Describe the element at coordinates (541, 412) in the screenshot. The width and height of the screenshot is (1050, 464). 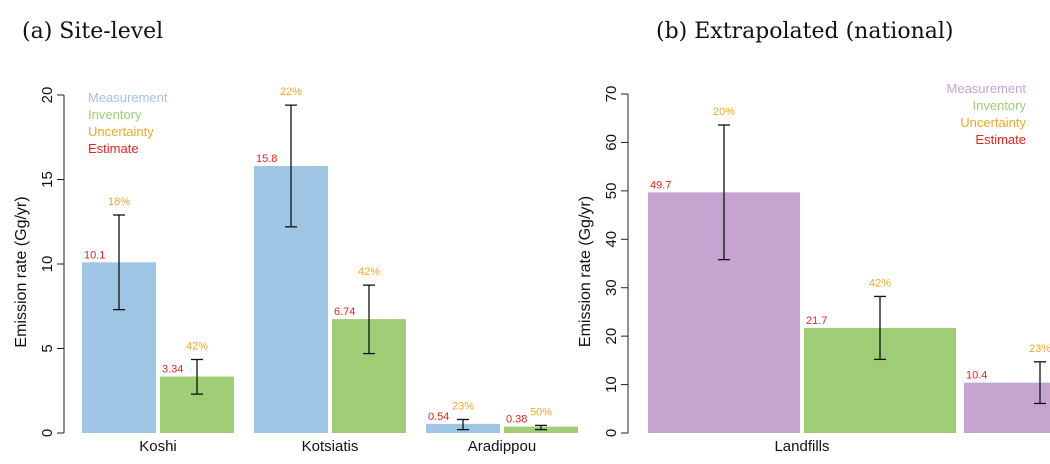
I see `uncertainty-label: 50%` at that location.